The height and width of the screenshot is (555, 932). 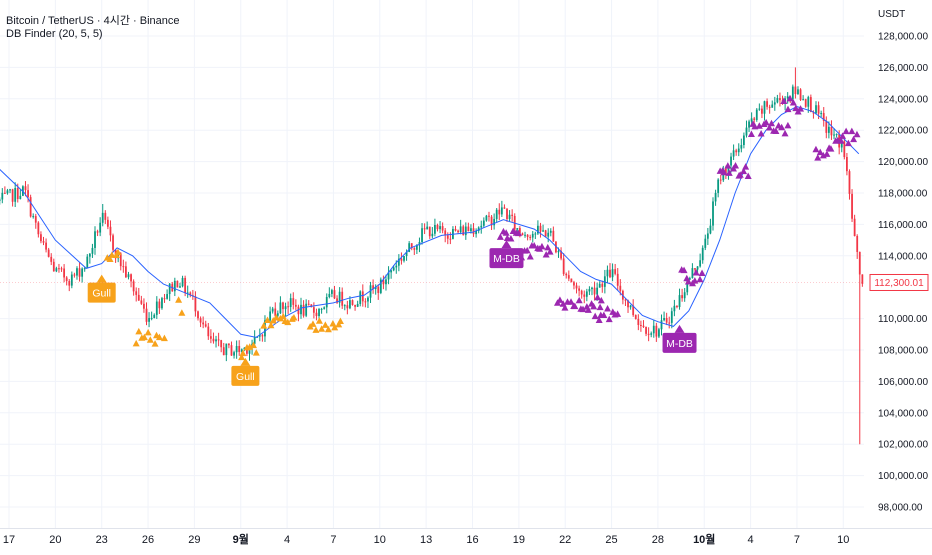 I want to click on x-tick-label: 7, so click(x=333, y=540).